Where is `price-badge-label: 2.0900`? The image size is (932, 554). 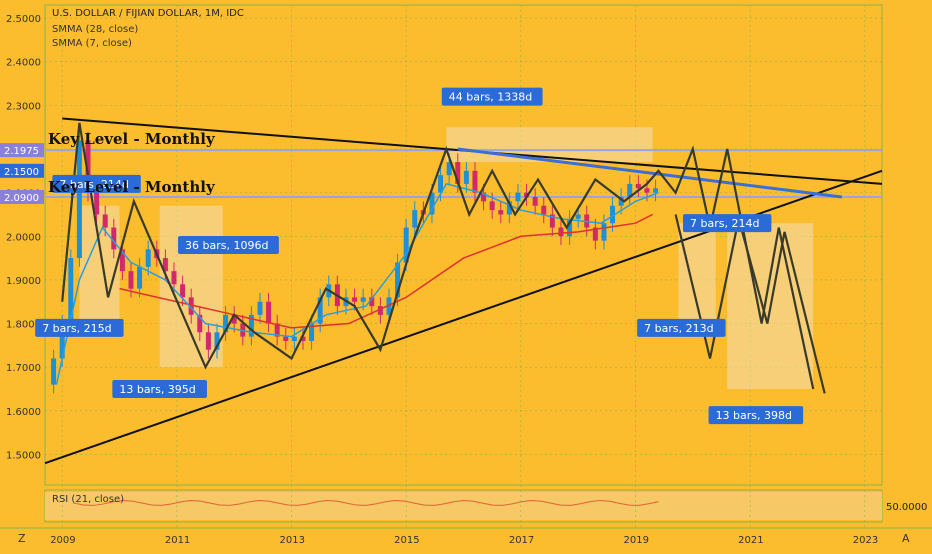
price-badge-label: 2.0900 is located at coordinates (21, 198).